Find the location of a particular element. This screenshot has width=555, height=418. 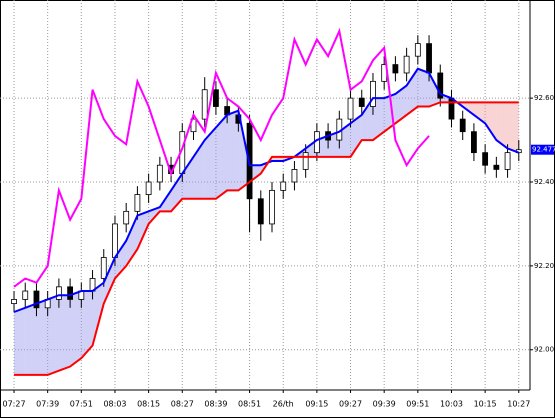

x-tick-label: 26/th is located at coordinates (283, 404).